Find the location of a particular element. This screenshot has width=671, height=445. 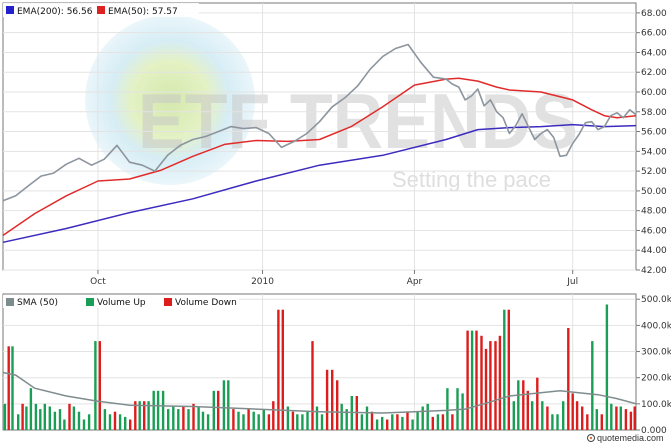

price-y-tick-label: 64.00 is located at coordinates (654, 53).